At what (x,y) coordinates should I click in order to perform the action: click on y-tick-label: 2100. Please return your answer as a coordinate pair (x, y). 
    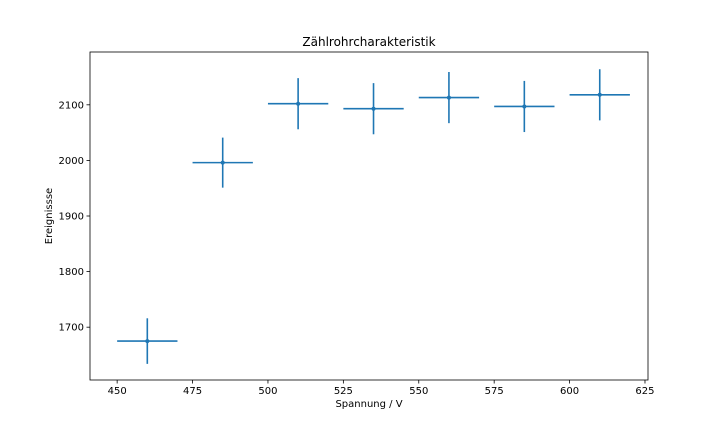
    Looking at the image, I should click on (71, 105).